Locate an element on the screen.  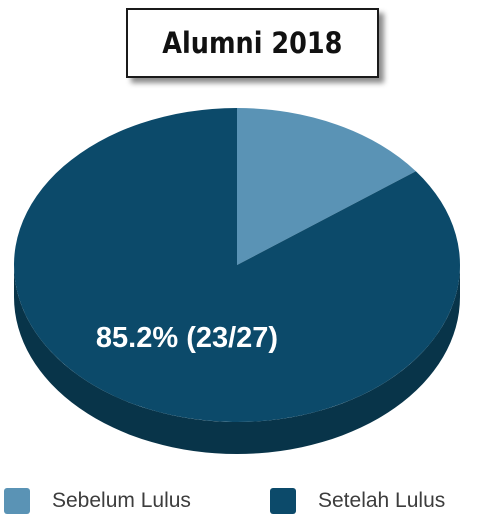
legend-item-setelah-lulus: Setelah Lulus is located at coordinates (357, 501).